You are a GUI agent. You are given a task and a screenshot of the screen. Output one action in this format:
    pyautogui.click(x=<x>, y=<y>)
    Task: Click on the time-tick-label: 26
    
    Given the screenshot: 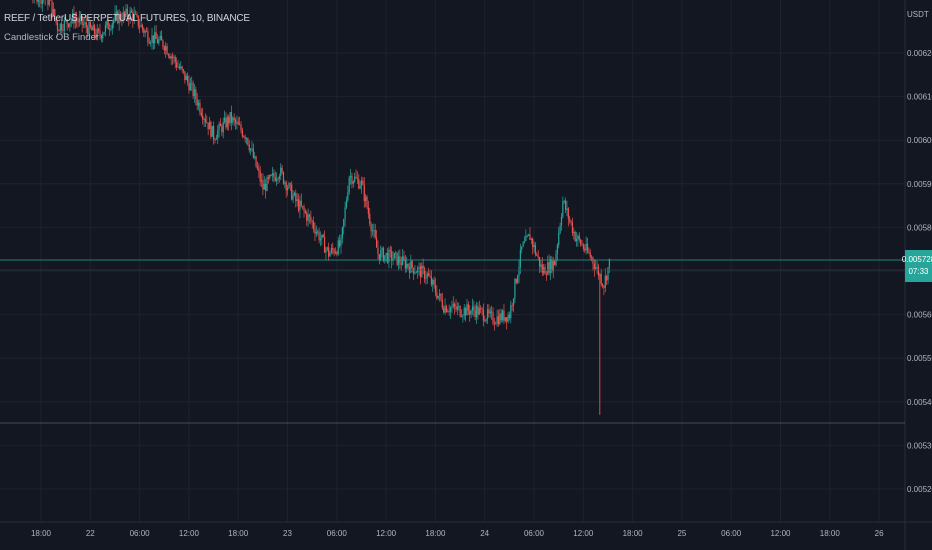 What is the action you would take?
    pyautogui.click(x=879, y=533)
    